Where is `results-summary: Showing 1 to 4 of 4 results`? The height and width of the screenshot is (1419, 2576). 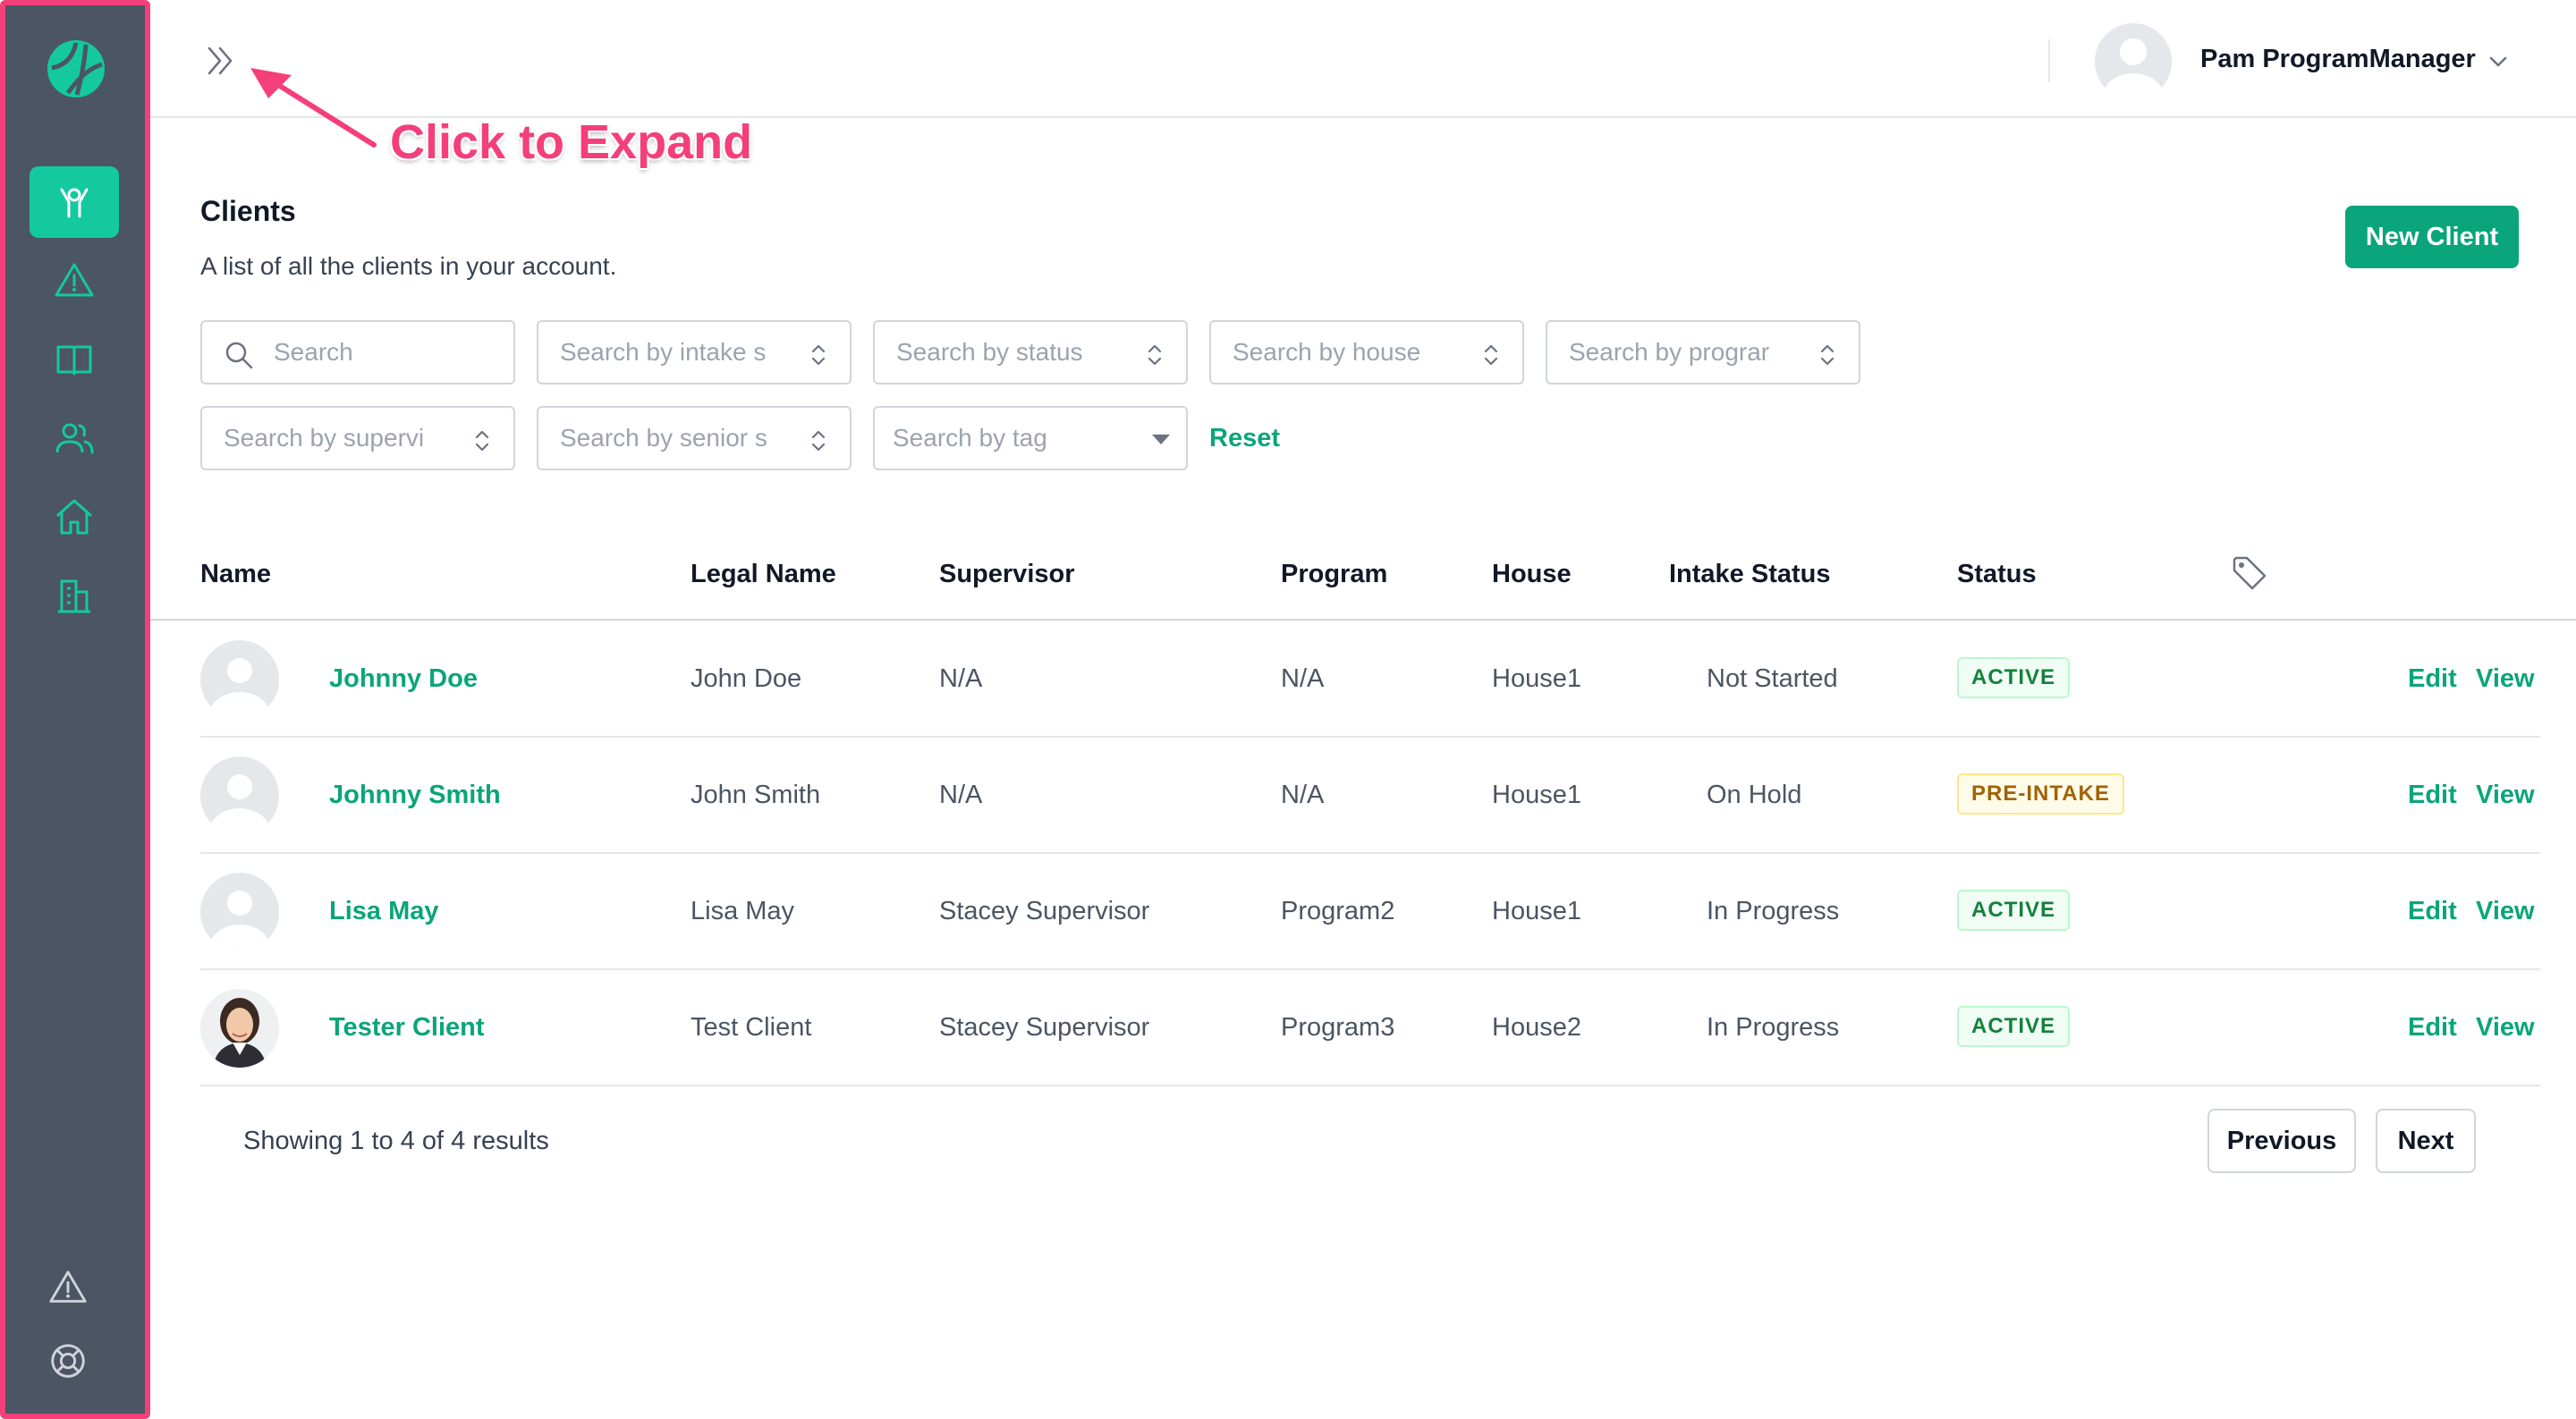 results-summary: Showing 1 to 4 of 4 results is located at coordinates (396, 1141).